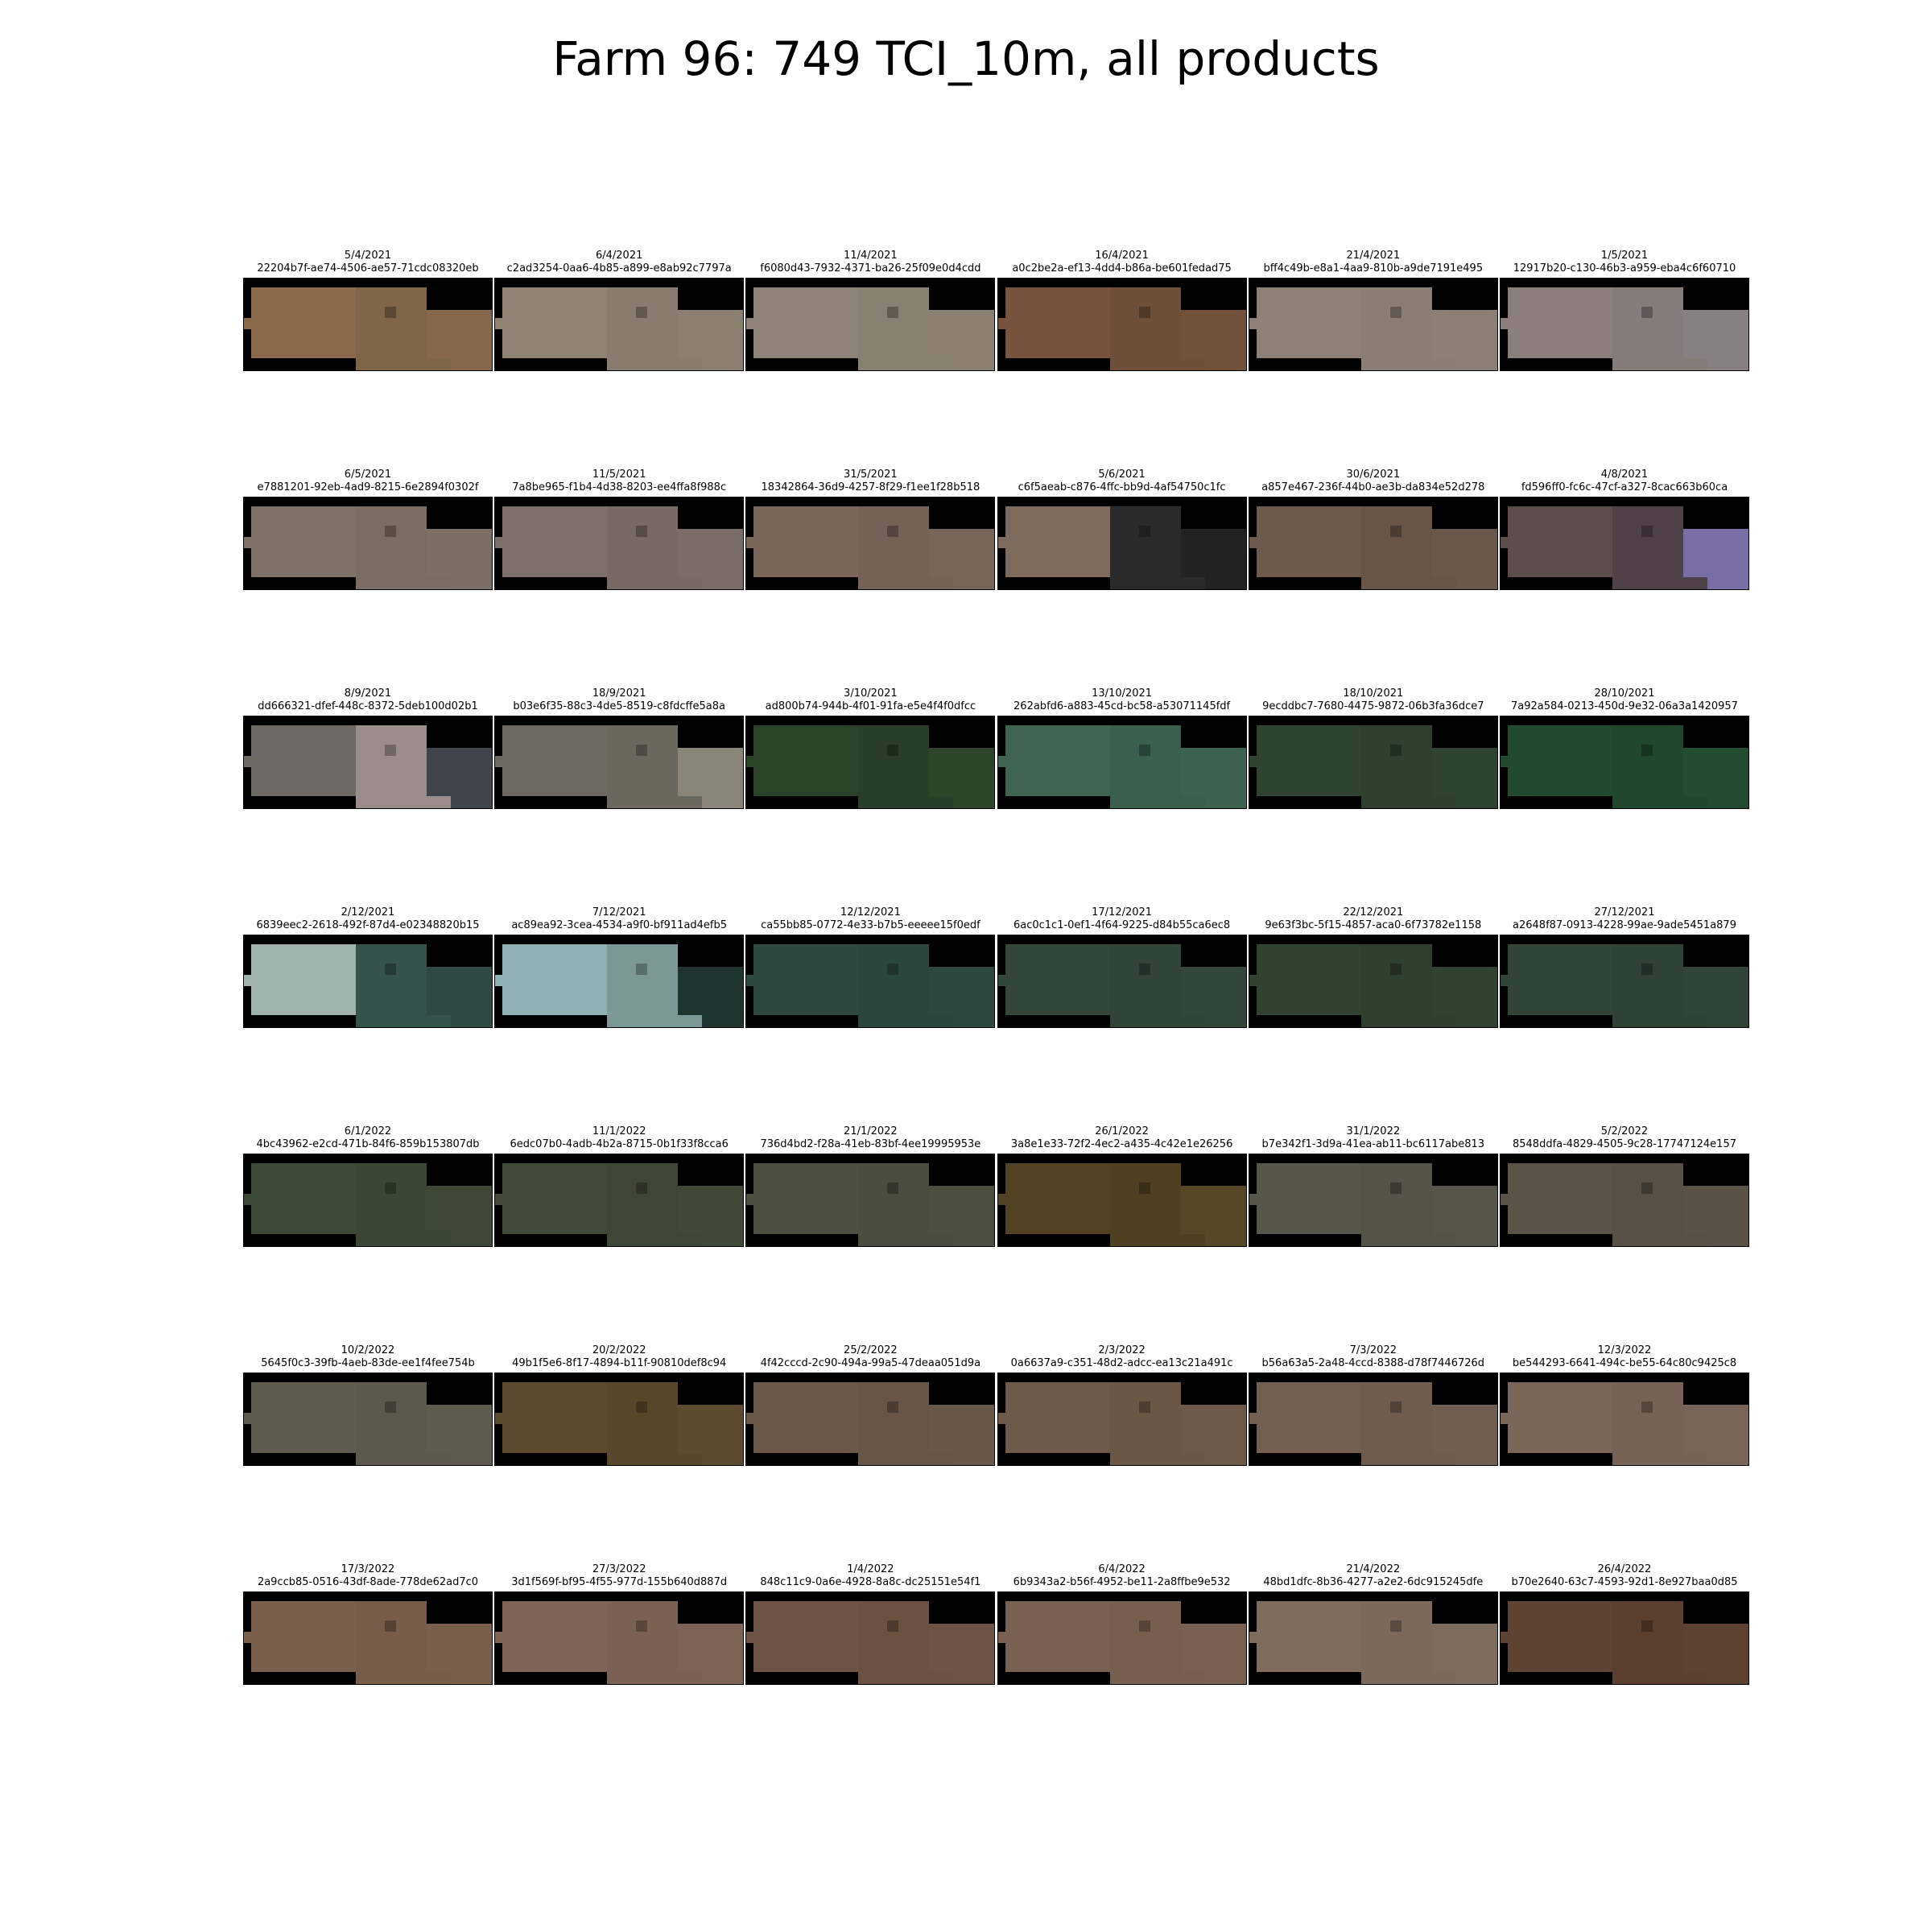 The image size is (1932, 1932). Describe the element at coordinates (368, 487) in the screenshot. I see `tile-product-id-label: e7881201-92eb-4ad9-8215-6e2894f0302f` at that location.